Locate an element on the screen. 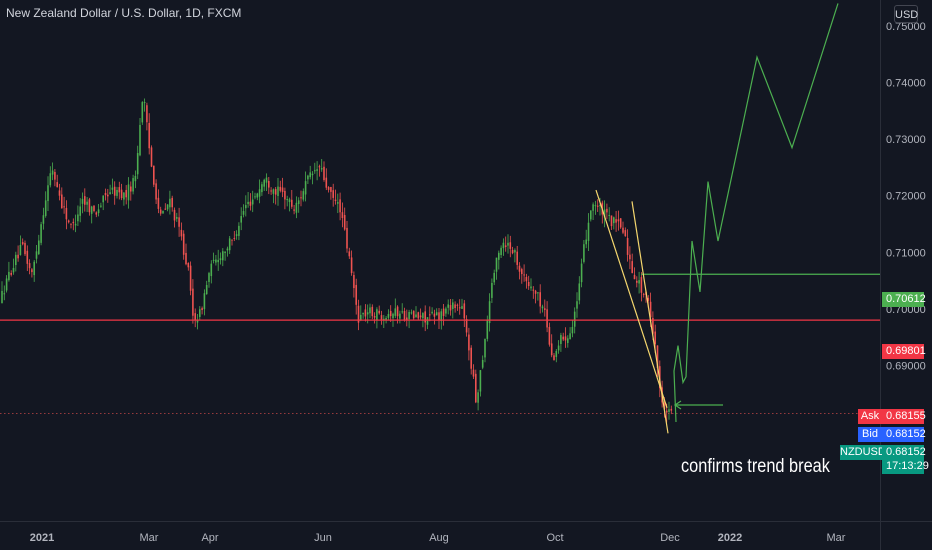 The height and width of the screenshot is (550, 932). trendline-upper is located at coordinates (631, 299).